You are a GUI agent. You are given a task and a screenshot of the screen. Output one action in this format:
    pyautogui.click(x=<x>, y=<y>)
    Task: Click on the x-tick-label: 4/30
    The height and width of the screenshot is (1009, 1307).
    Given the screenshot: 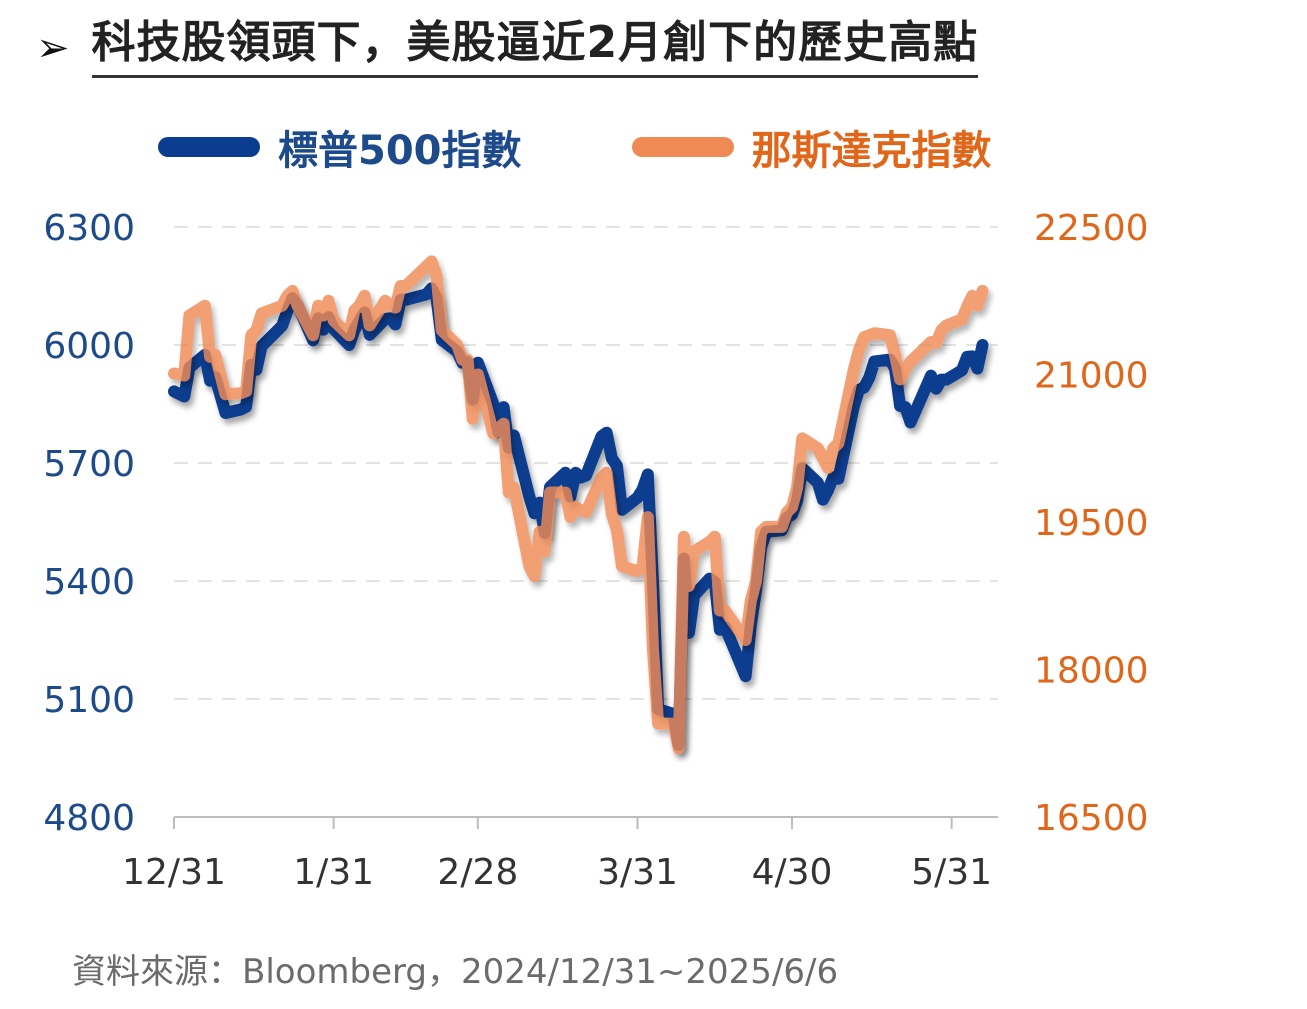 What is the action you would take?
    pyautogui.click(x=792, y=872)
    